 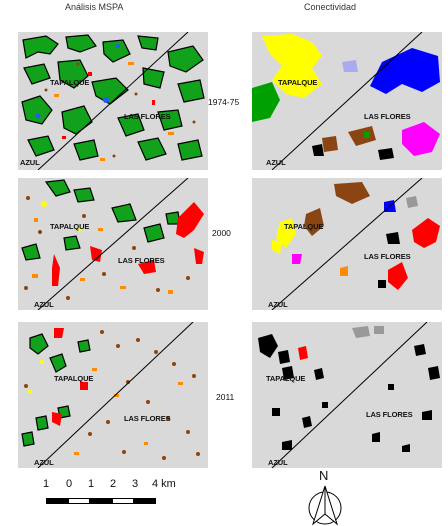 What do you see at coordinates (147, 116) in the screenshot?
I see `town-las-flores: LAS FLORES` at bounding box center [147, 116].